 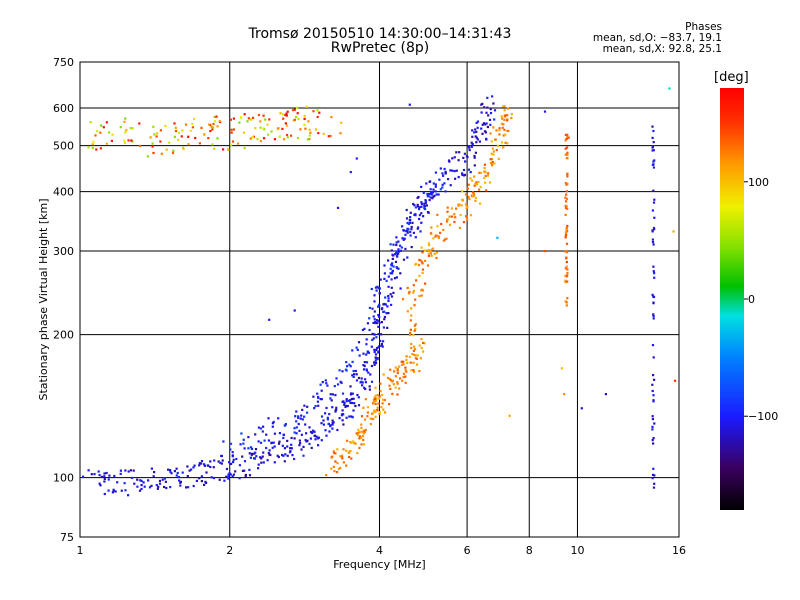 I want to click on colorbar-tick-label: 0, so click(x=751, y=299).